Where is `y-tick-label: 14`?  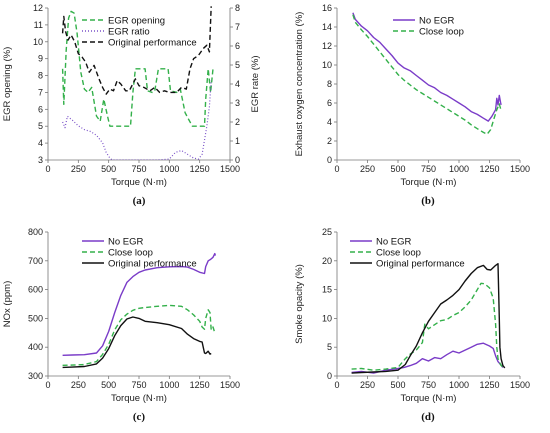
y-tick-label: 14 is located at coordinates (327, 27).